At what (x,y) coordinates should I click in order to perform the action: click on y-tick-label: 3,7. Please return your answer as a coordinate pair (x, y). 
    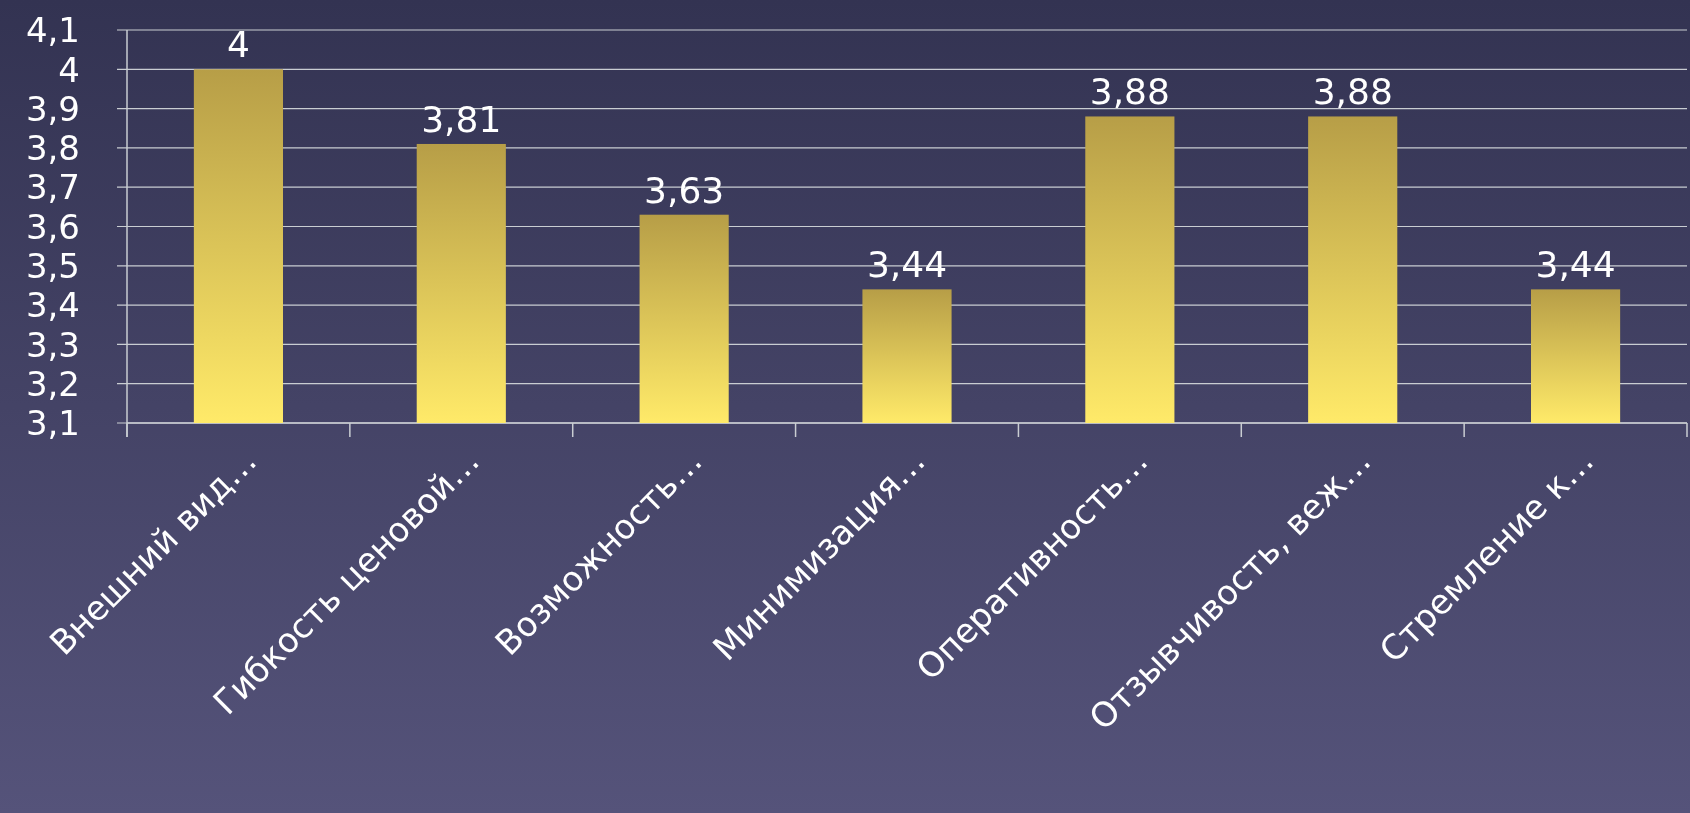
    Looking at the image, I should click on (52, 187).